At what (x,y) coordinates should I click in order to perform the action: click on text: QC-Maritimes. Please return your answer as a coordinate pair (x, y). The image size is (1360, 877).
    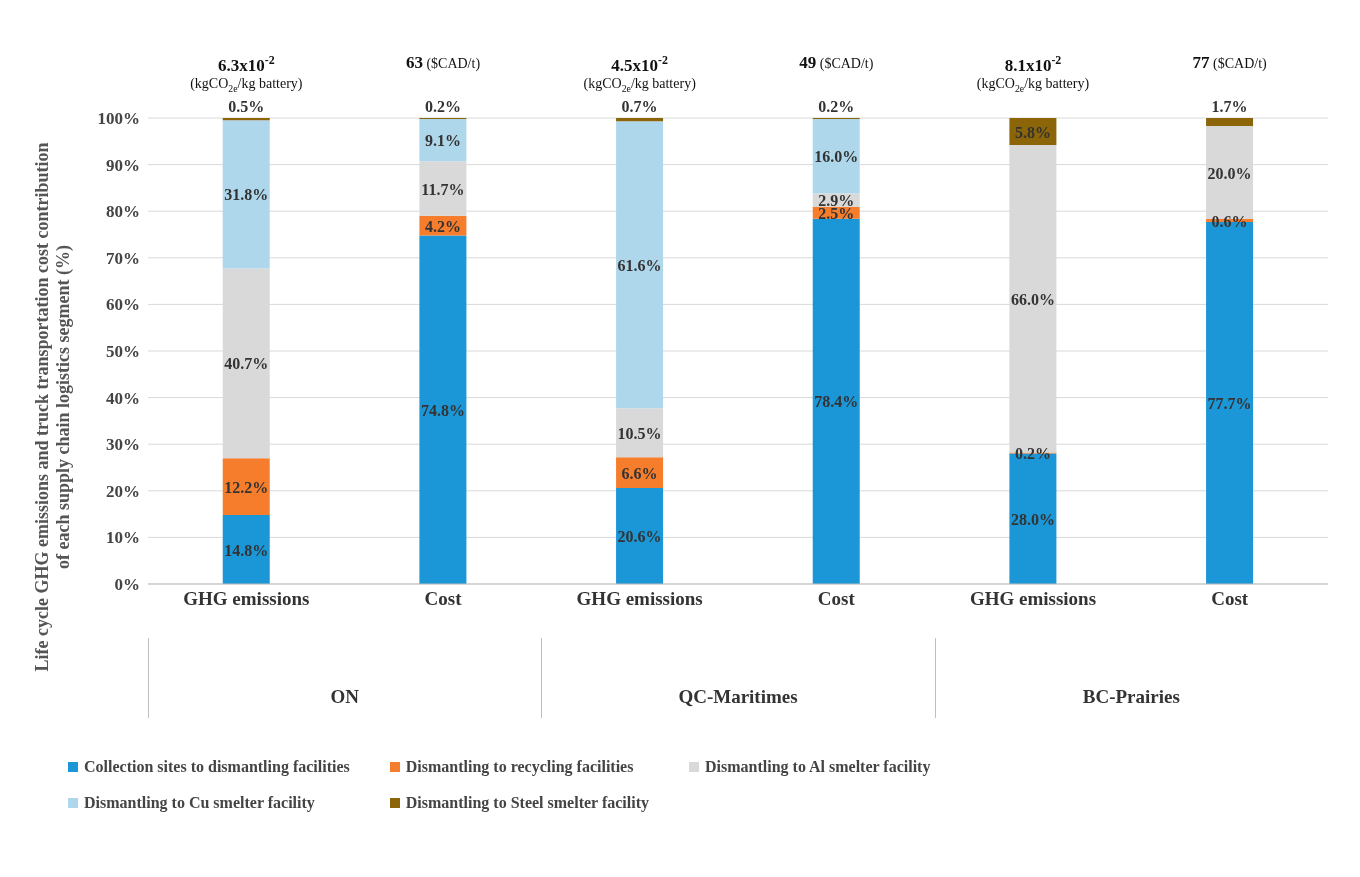
    Looking at the image, I should click on (738, 697).